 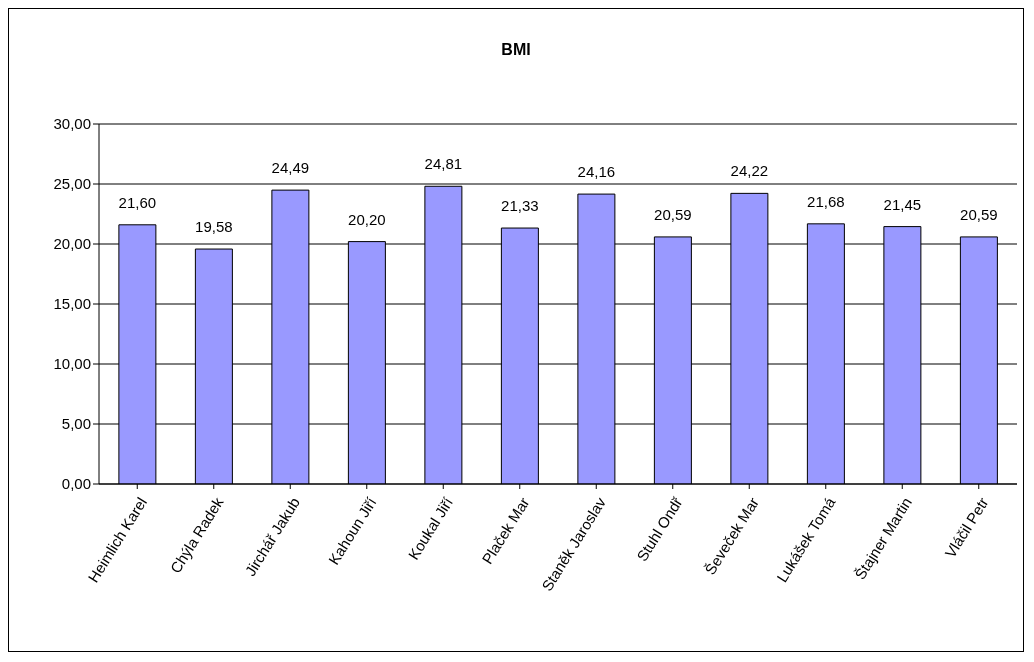 What do you see at coordinates (72, 244) in the screenshot?
I see `y-tick-label: 20,00` at bounding box center [72, 244].